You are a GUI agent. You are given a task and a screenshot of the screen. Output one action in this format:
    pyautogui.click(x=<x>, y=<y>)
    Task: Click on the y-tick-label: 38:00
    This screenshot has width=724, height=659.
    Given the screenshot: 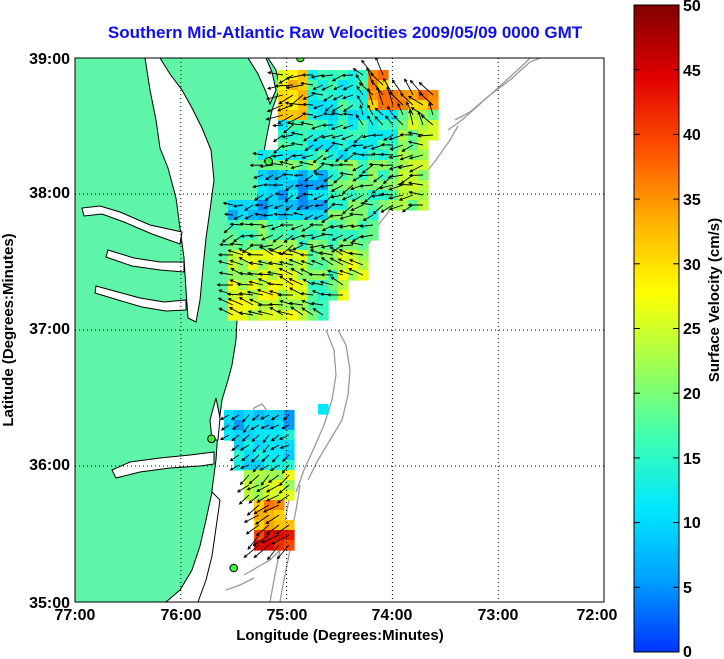 What is the action you would take?
    pyautogui.click(x=49, y=193)
    